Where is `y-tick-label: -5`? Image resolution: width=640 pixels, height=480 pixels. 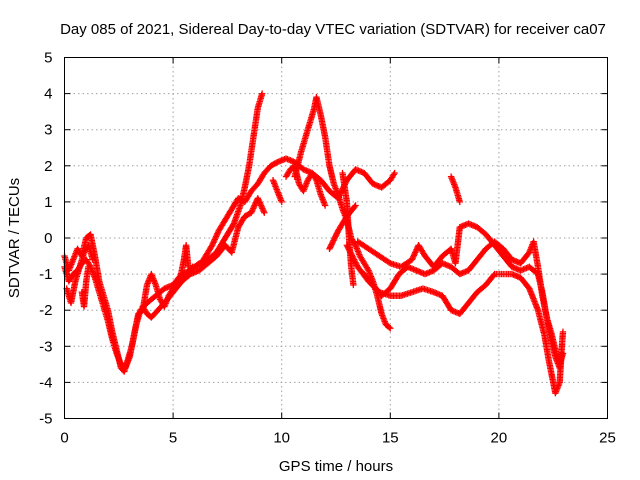 y-tick-label: -5 is located at coordinates (45, 419).